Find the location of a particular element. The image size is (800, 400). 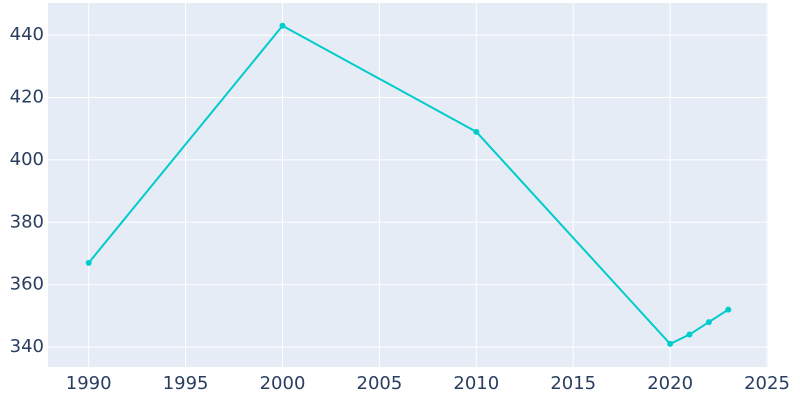

x-tick-label: 2000 is located at coordinates (283, 383).